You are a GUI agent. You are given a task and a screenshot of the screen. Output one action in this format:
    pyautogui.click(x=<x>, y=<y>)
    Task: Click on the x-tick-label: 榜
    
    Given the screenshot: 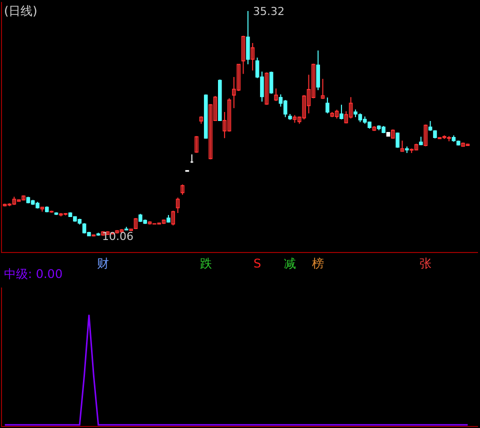 What is the action you would take?
    pyautogui.click(x=318, y=263)
    